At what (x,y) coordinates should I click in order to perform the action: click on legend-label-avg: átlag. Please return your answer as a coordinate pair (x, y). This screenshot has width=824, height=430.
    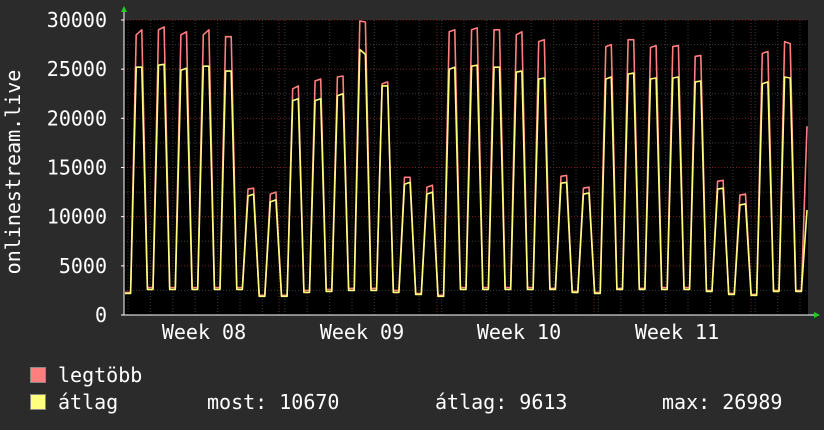
    Looking at the image, I should click on (88, 402).